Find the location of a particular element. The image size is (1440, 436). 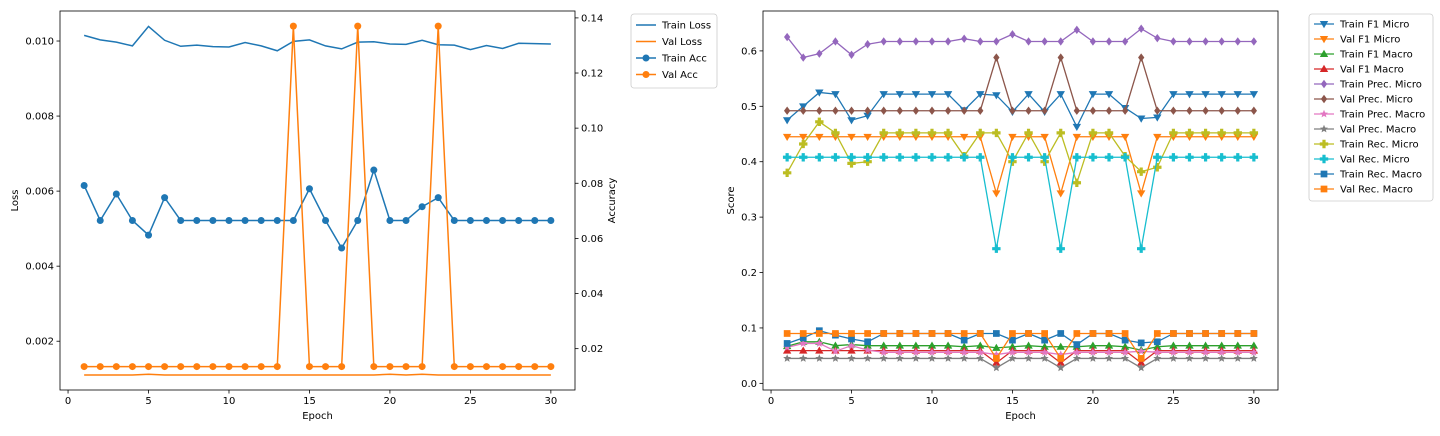

legend-label: Train F1 Micro is located at coordinates (1374, 25).